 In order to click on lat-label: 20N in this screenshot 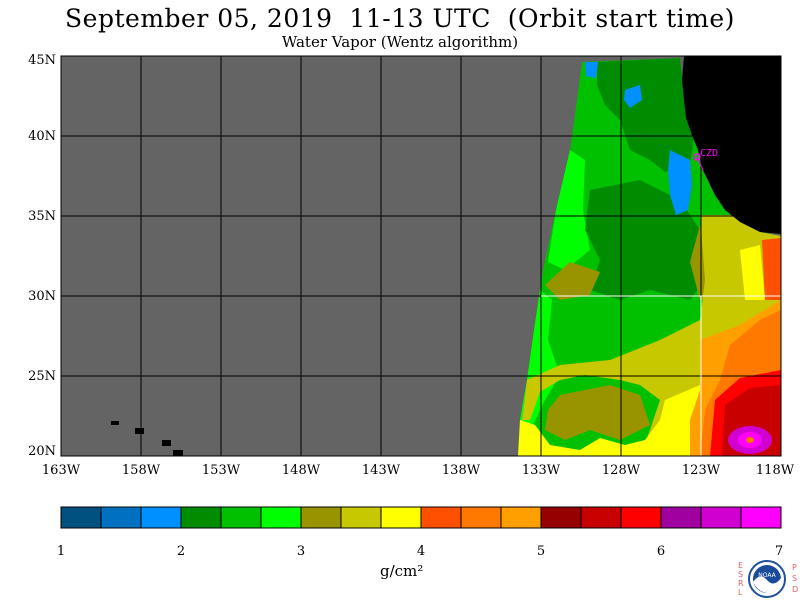, I will do `click(42, 451)`.